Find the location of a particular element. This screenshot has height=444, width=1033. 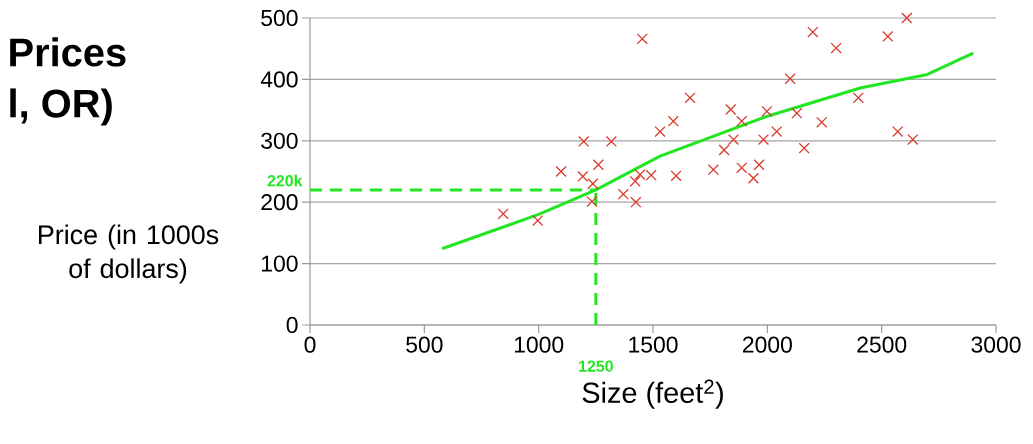

y-tick-label: 0 is located at coordinates (292, 325).